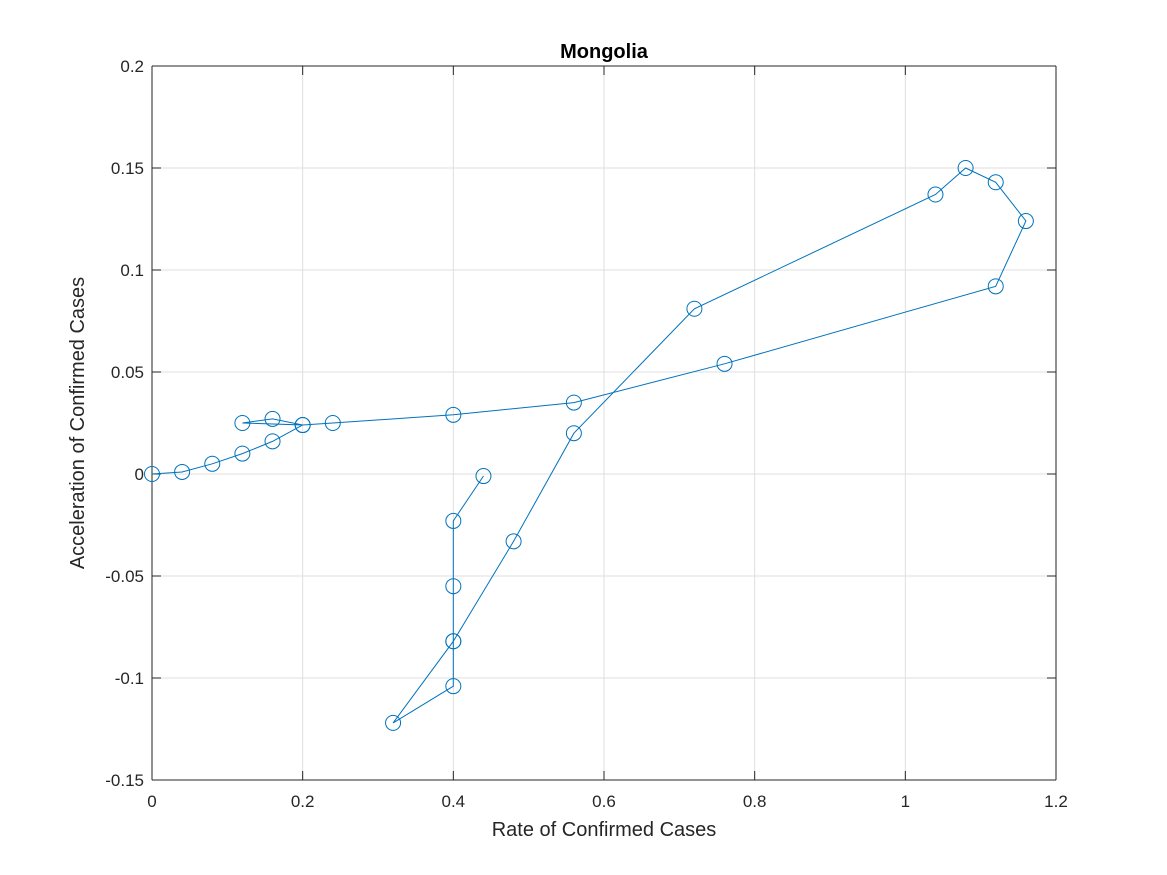  Describe the element at coordinates (604, 801) in the screenshot. I see `x-tick-label: 0.6` at that location.